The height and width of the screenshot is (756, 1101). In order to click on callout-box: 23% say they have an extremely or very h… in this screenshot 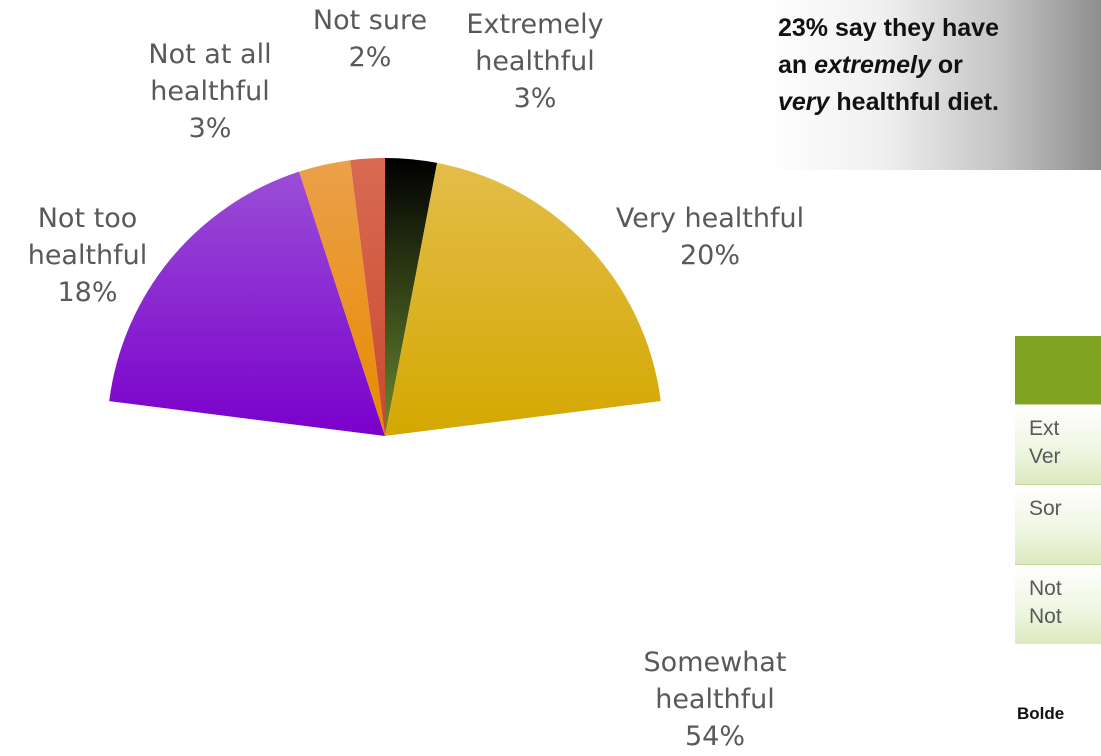, I will do `click(933, 85)`.